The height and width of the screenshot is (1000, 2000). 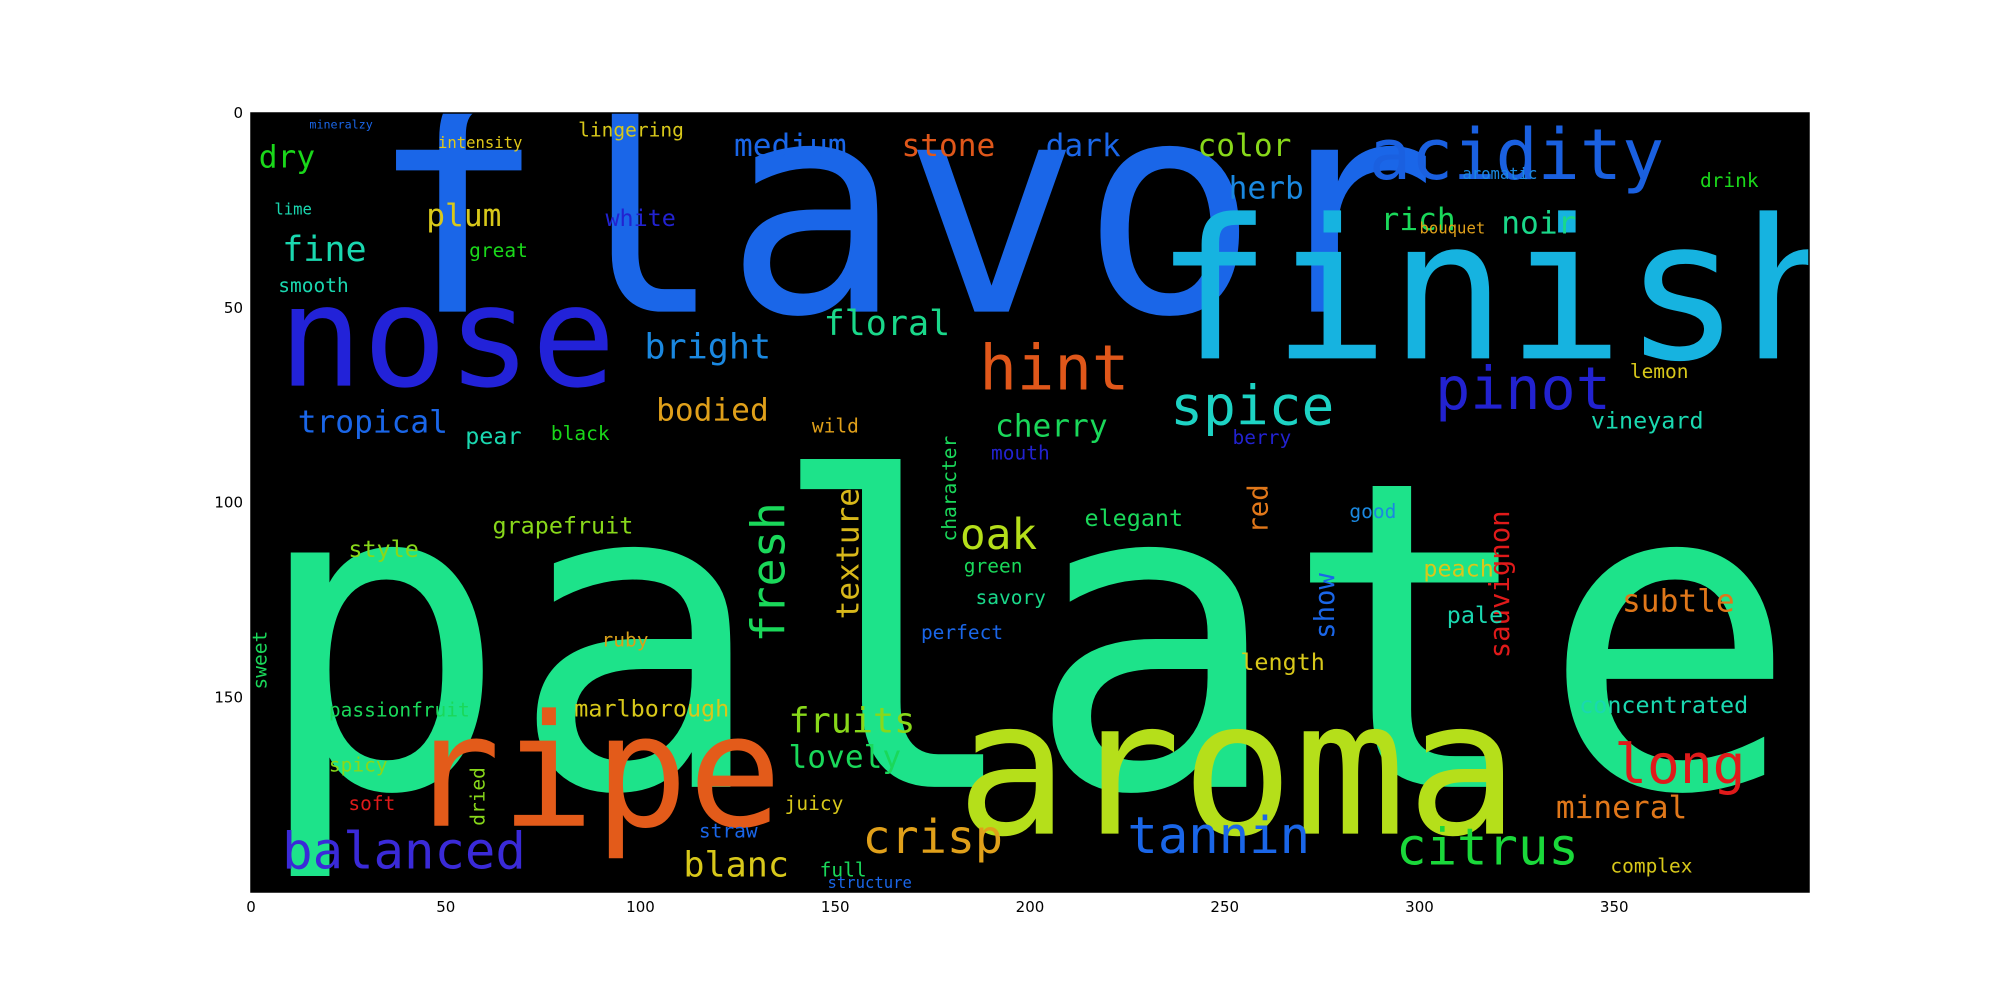 What do you see at coordinates (651, 709) in the screenshot?
I see `word-marlborough: marlborough` at bounding box center [651, 709].